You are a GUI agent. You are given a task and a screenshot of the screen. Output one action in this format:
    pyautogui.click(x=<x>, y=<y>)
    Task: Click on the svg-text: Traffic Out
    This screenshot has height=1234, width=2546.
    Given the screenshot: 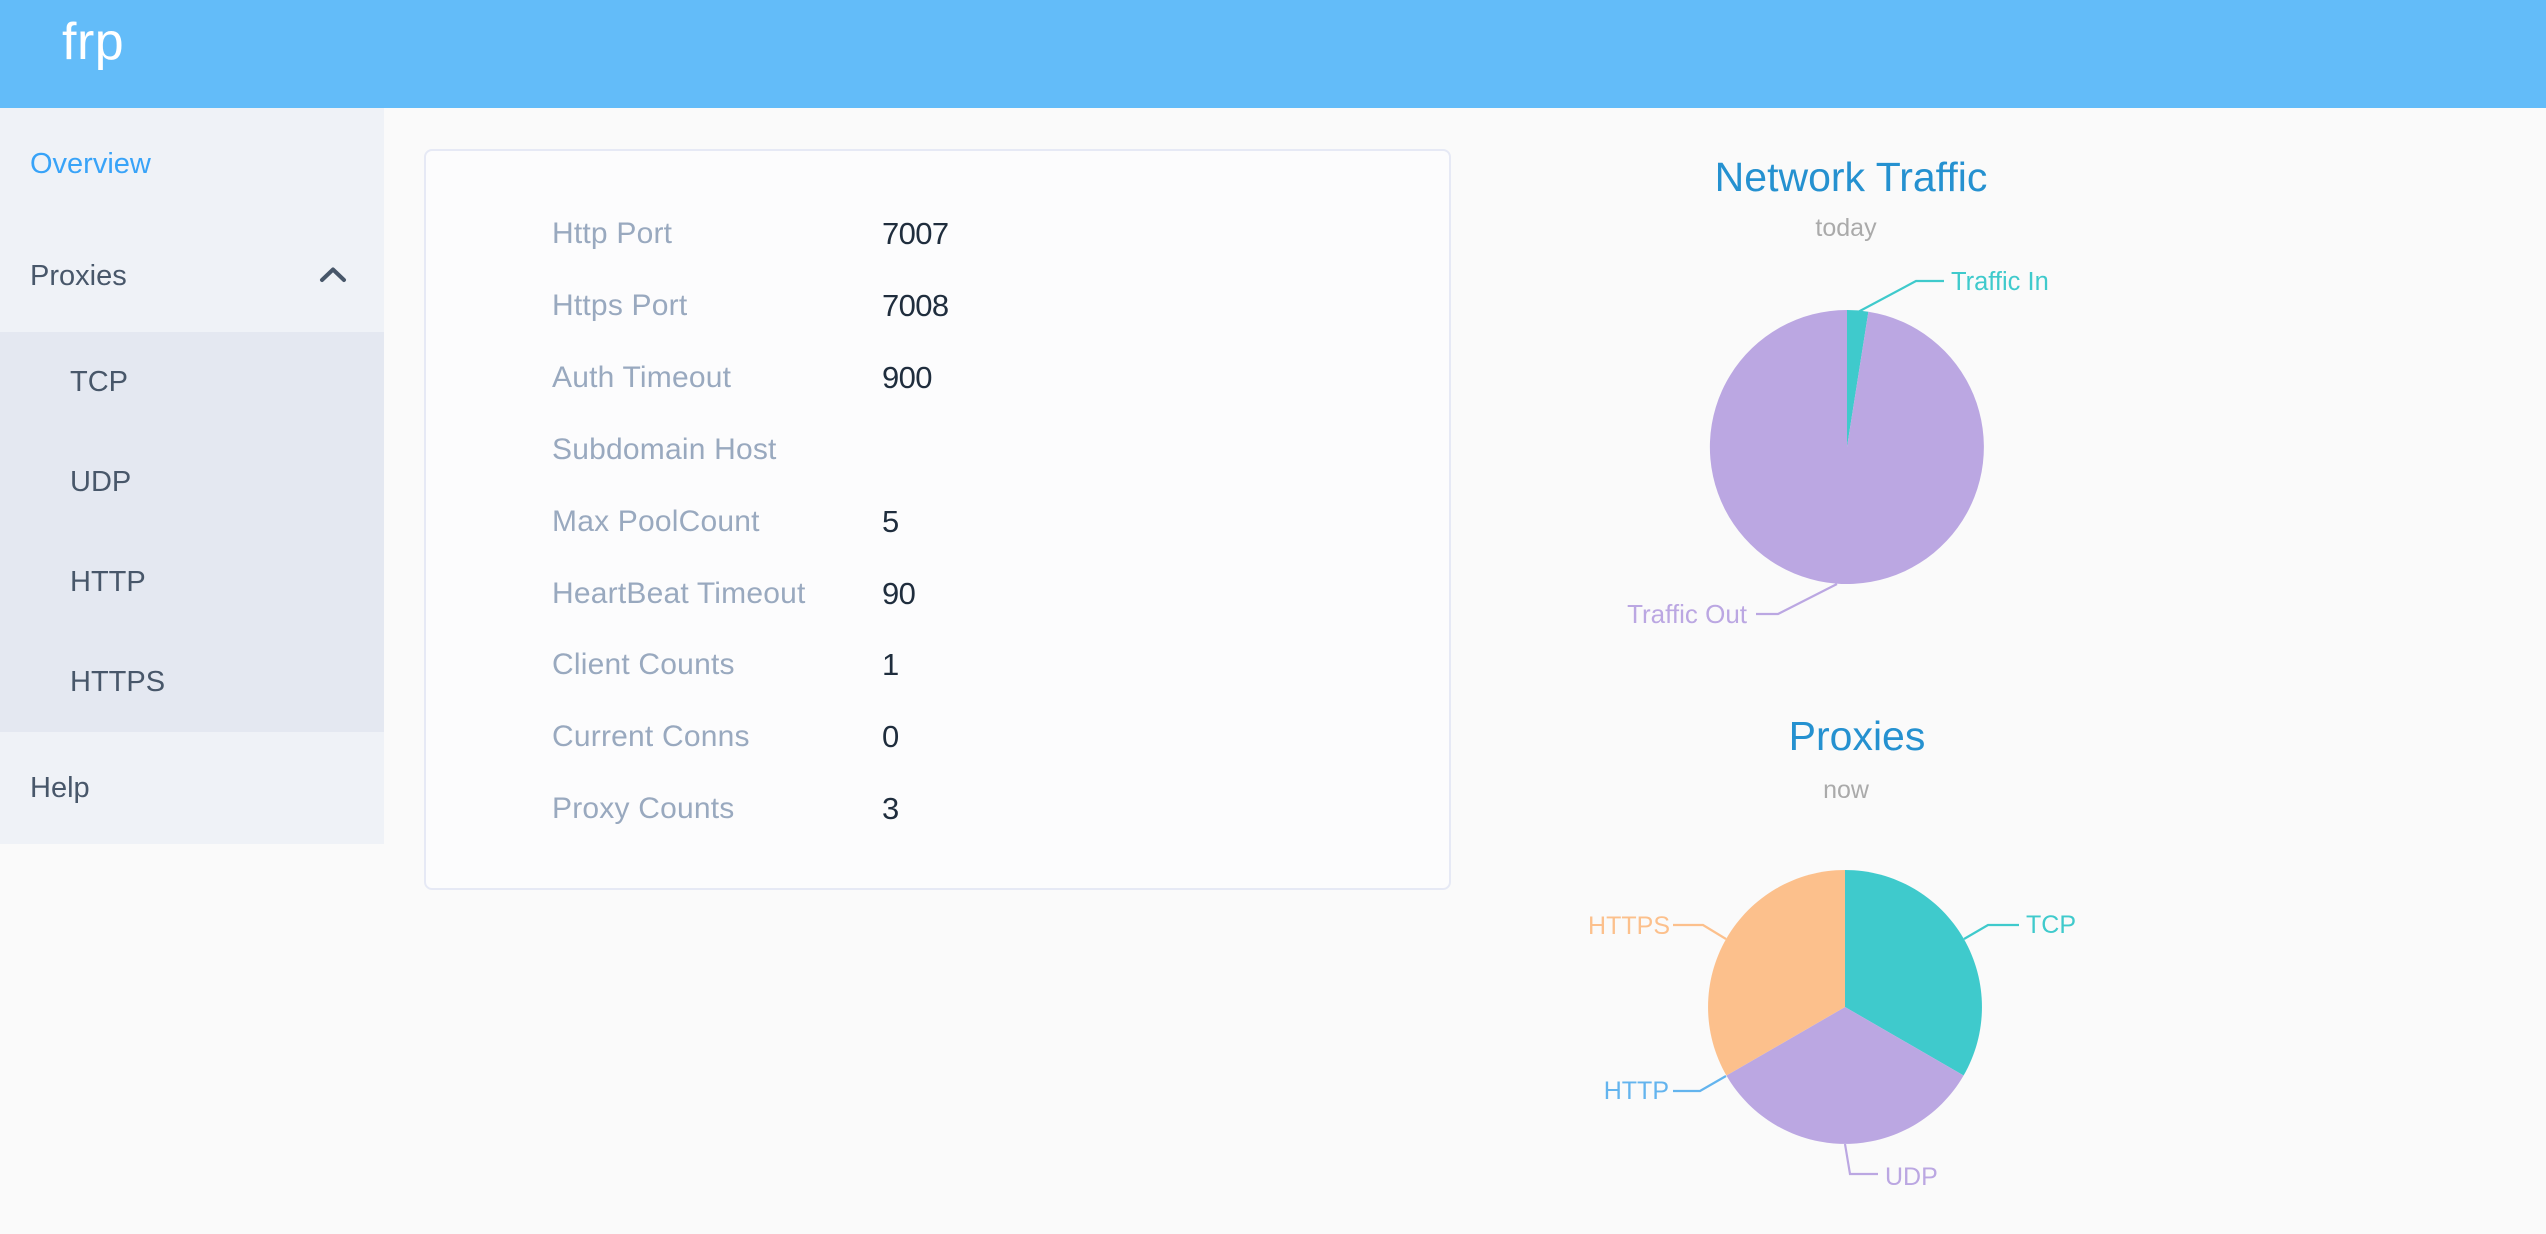 What is the action you would take?
    pyautogui.click(x=1687, y=614)
    